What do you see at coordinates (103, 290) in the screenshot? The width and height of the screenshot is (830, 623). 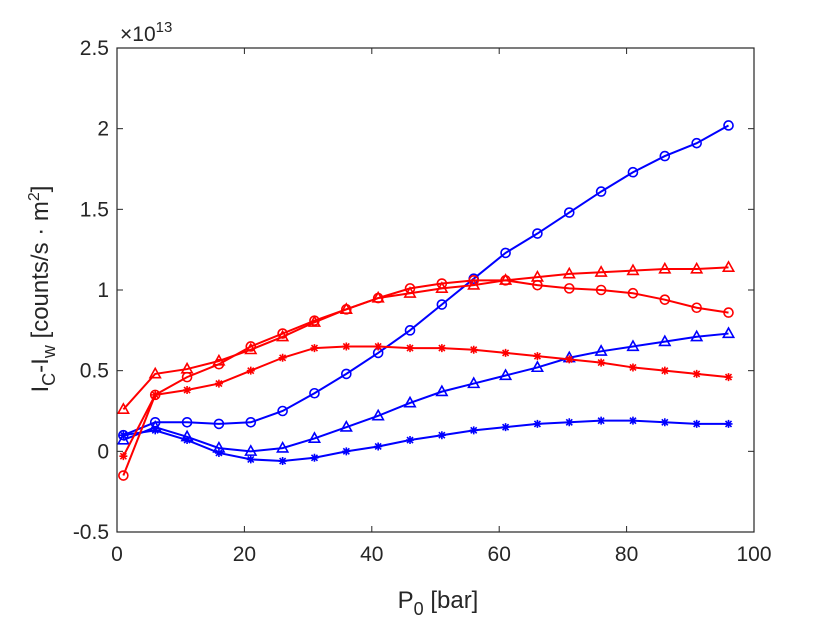 I see `y-tick-label: 1` at bounding box center [103, 290].